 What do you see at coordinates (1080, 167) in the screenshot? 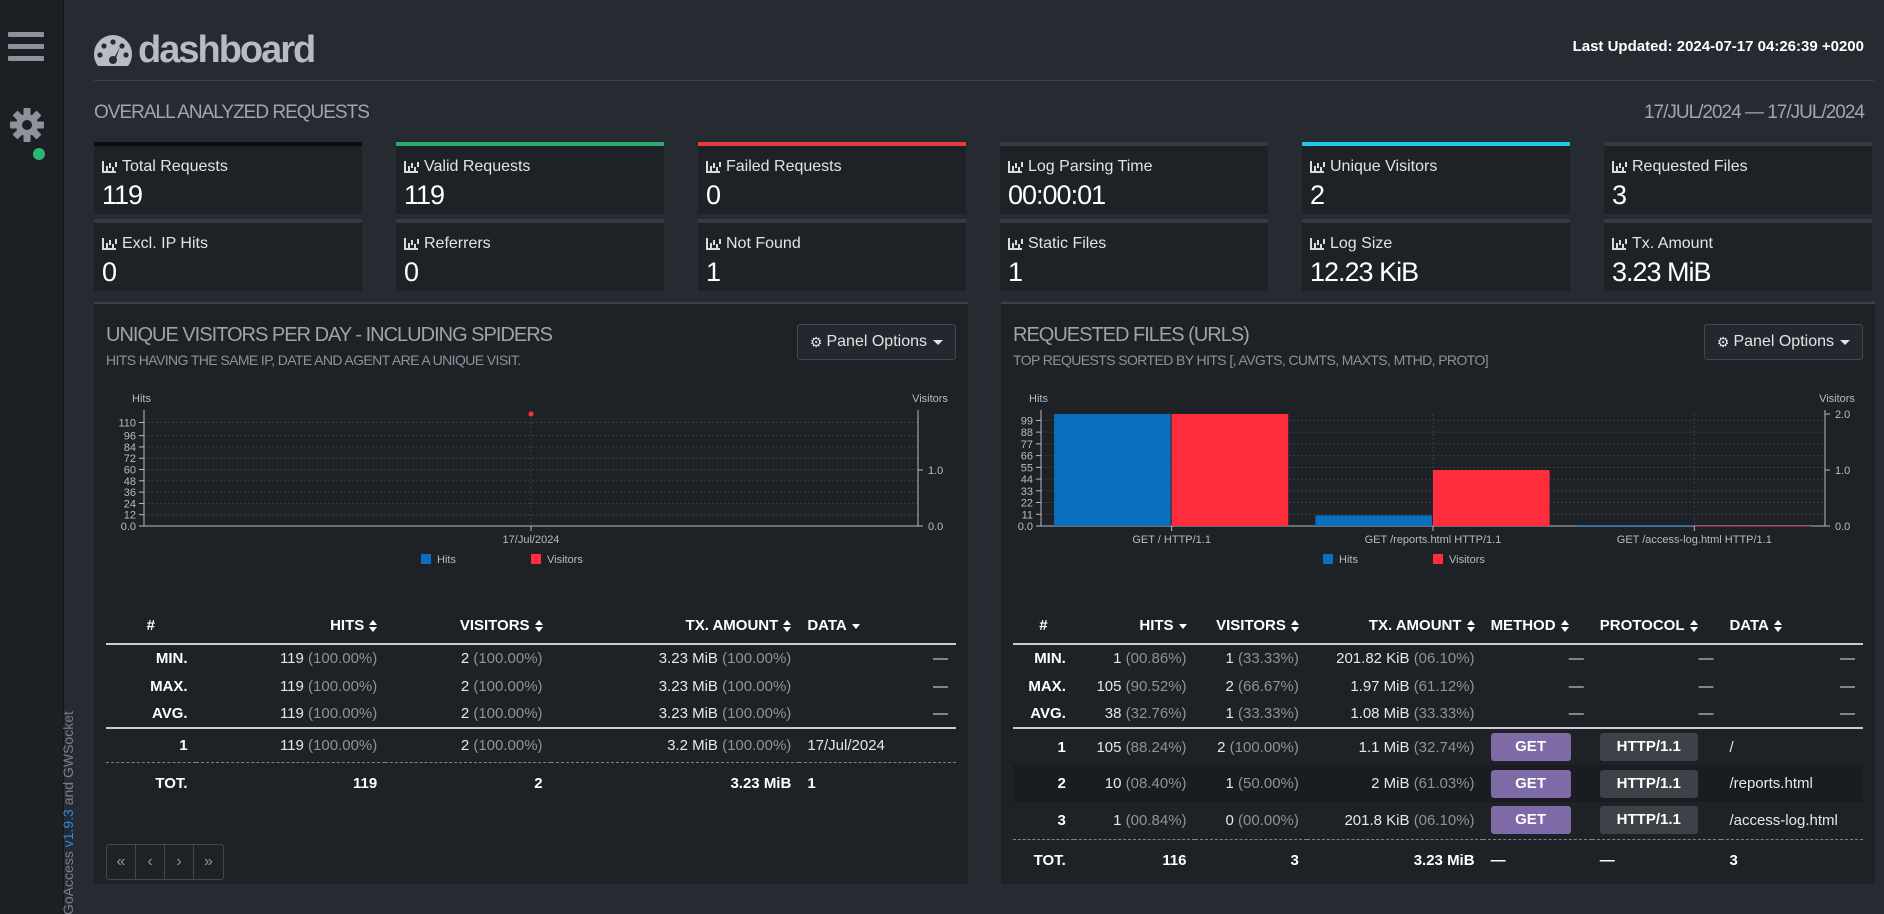
I see `stat-card-label: Log Parsing Time` at bounding box center [1080, 167].